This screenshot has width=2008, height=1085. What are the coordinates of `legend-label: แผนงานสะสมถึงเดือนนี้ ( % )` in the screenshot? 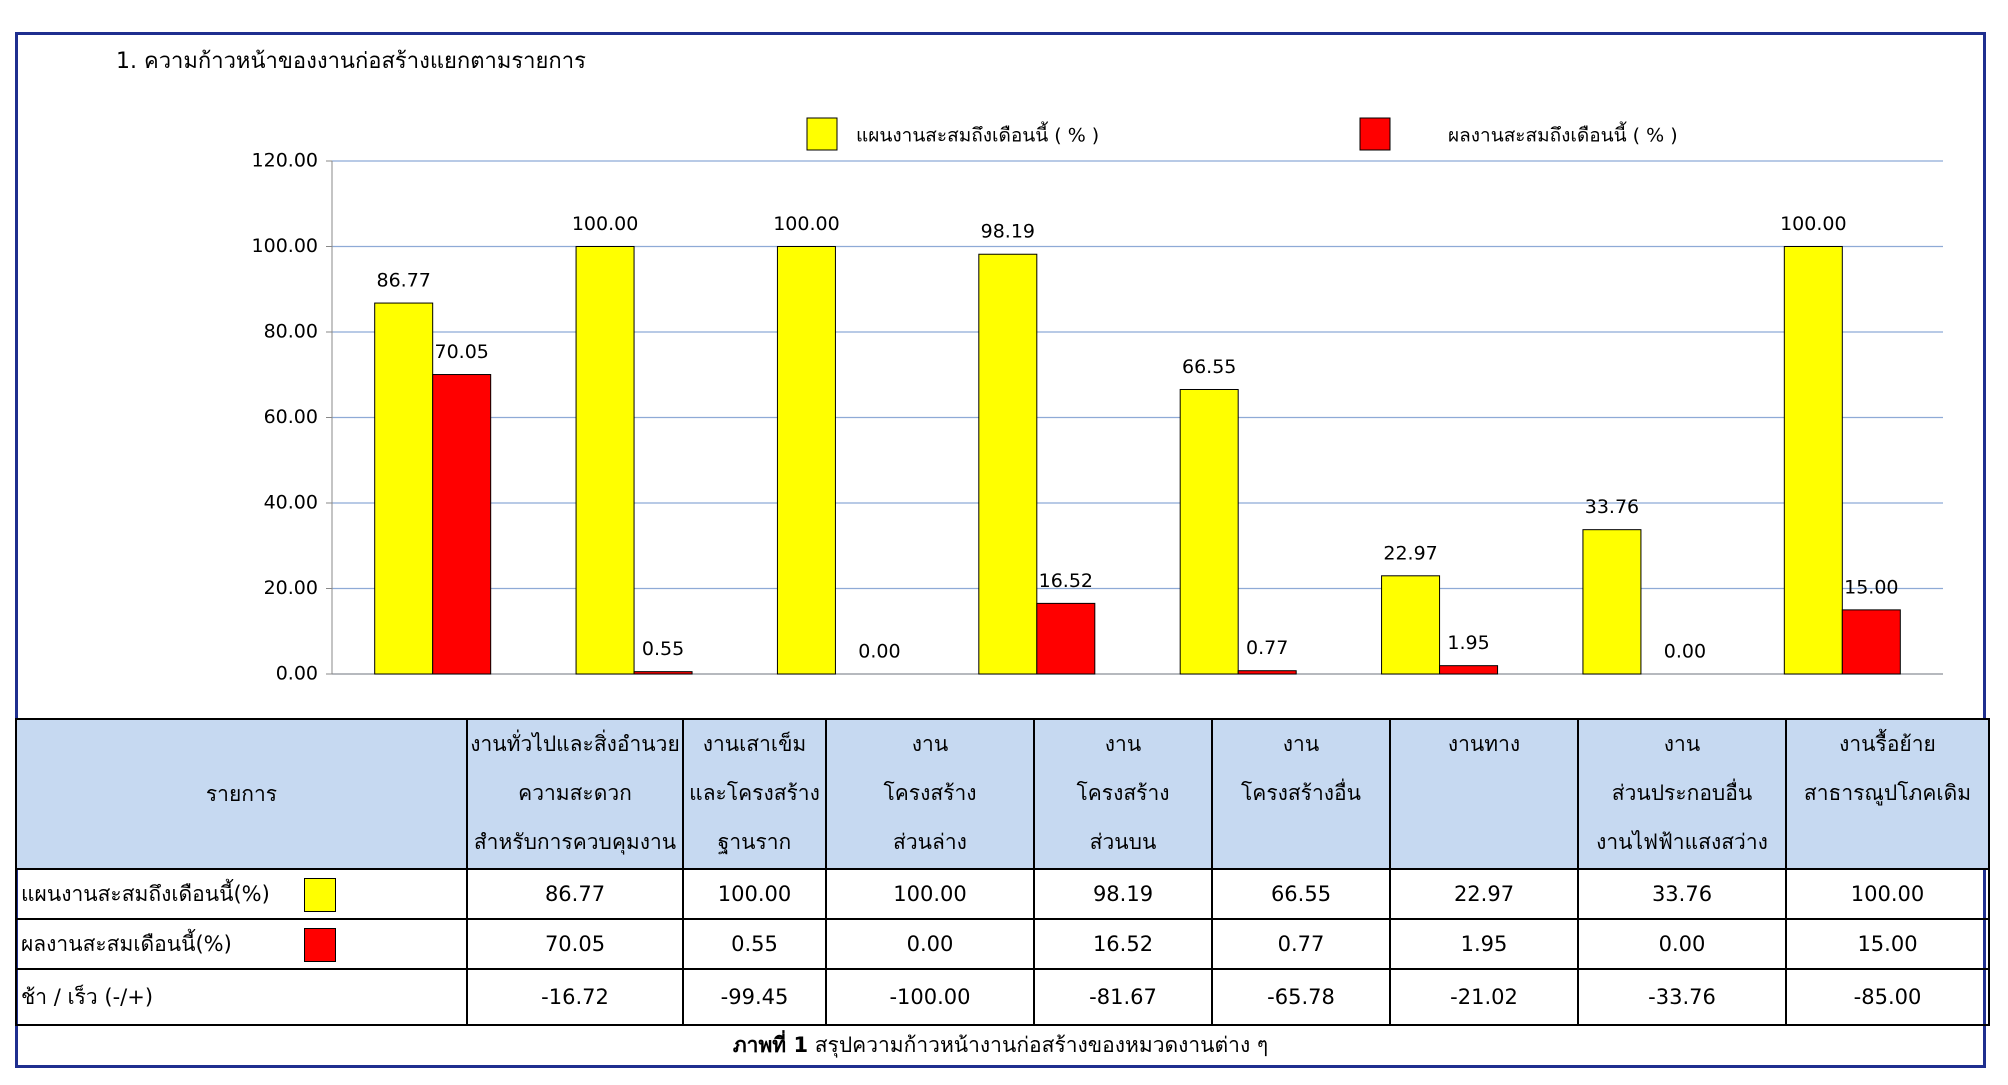 It's located at (977, 134).